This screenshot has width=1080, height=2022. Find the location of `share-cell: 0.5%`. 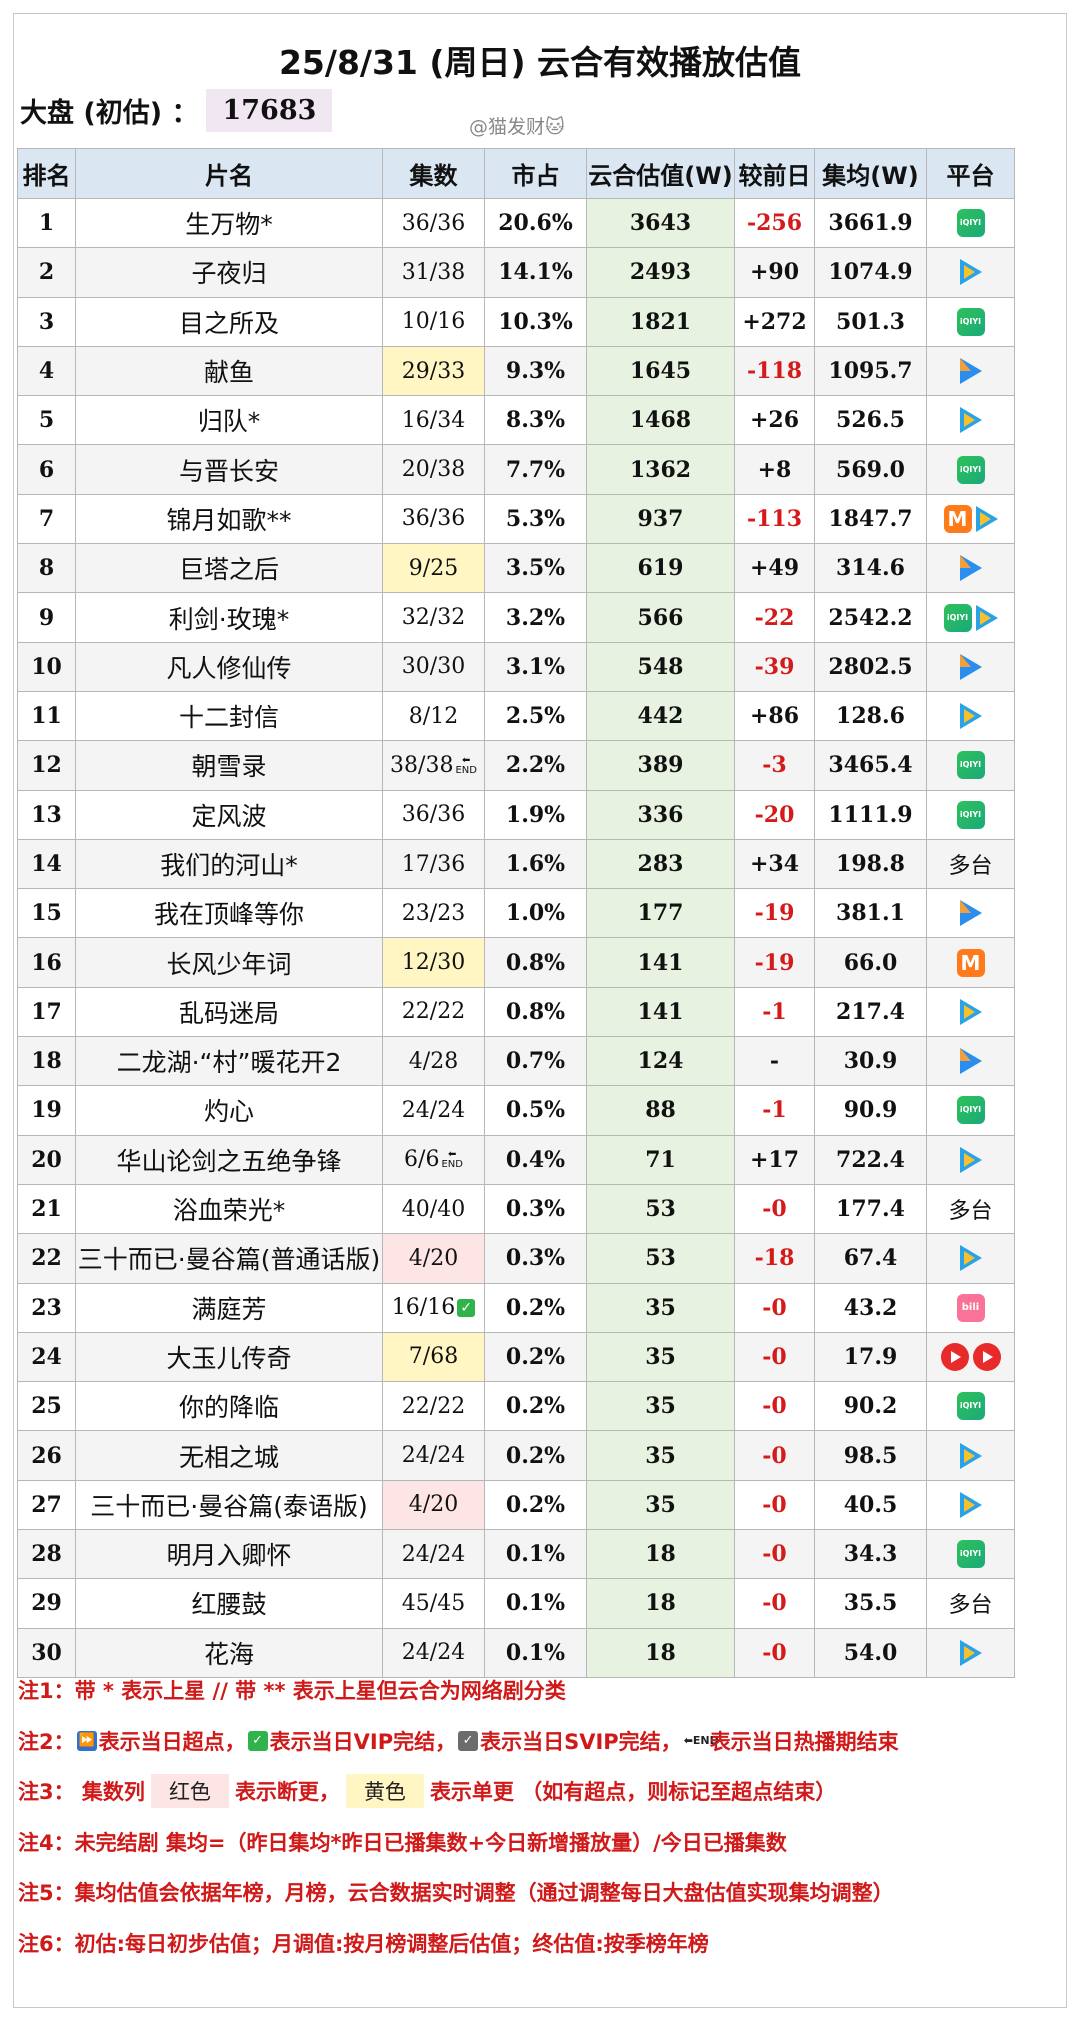

share-cell: 0.5% is located at coordinates (535, 1110).